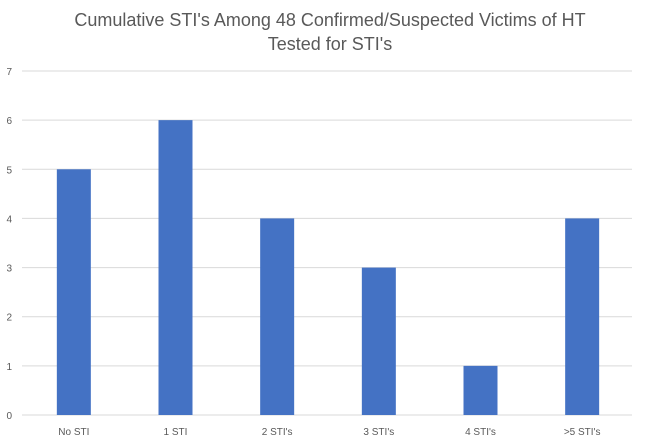  Describe the element at coordinates (9, 367) in the screenshot. I see `y-tick-label: 1` at that location.